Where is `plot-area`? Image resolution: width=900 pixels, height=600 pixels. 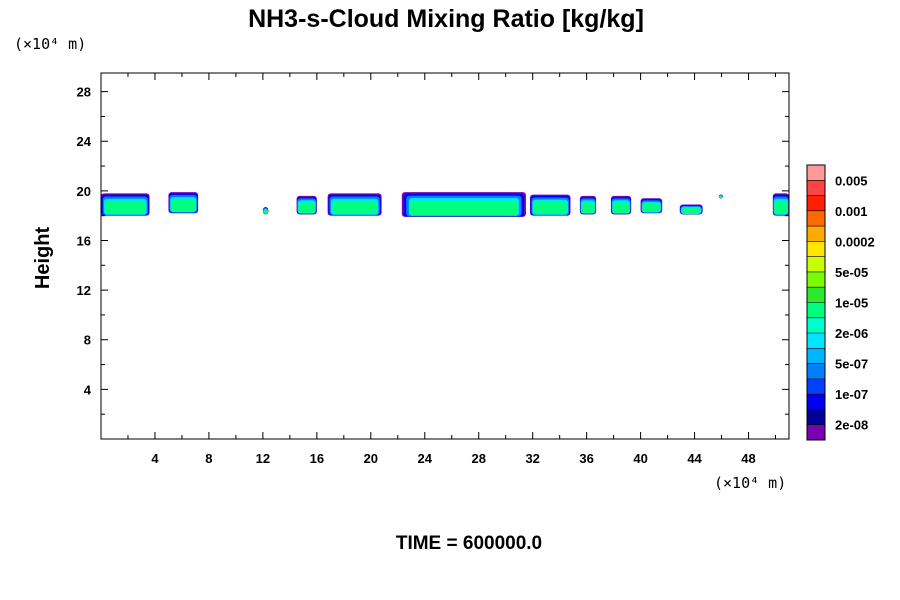
plot-area is located at coordinates (445, 204).